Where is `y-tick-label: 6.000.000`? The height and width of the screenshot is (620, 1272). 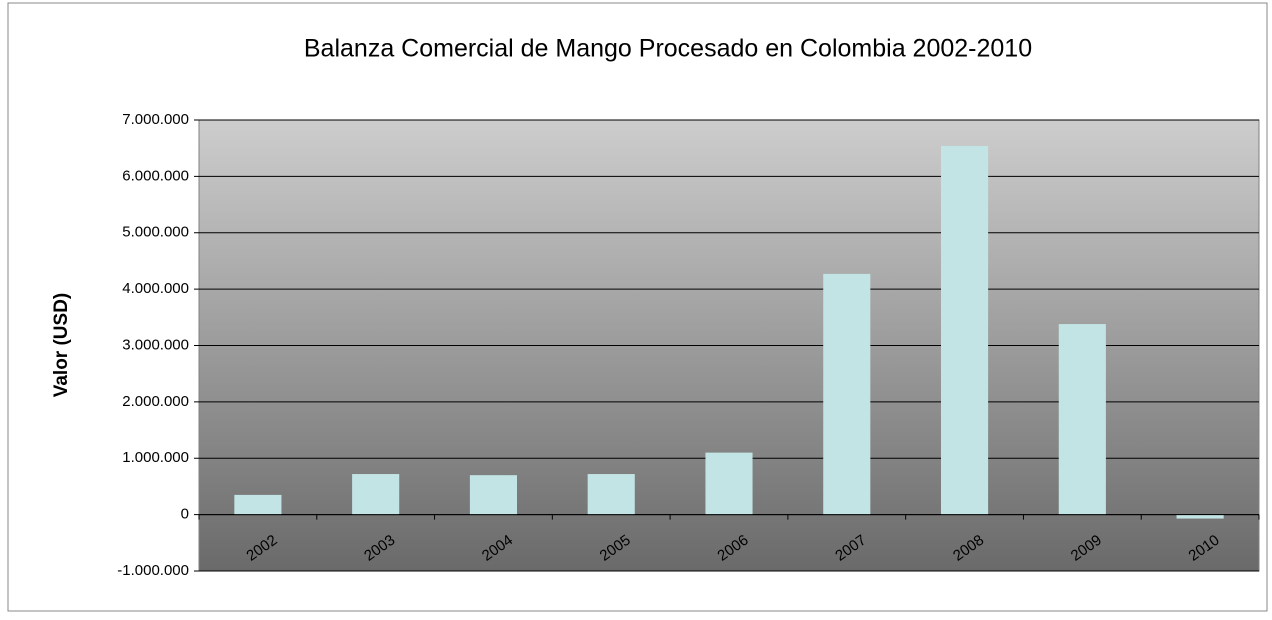
y-tick-label: 6.000.000 is located at coordinates (155, 175).